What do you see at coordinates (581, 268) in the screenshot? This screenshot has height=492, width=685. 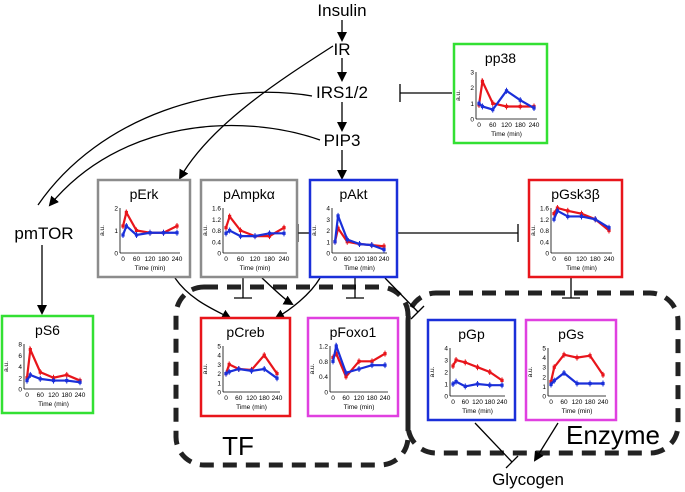 I see `panel-pgsk-xlabel: Time (min)` at bounding box center [581, 268].